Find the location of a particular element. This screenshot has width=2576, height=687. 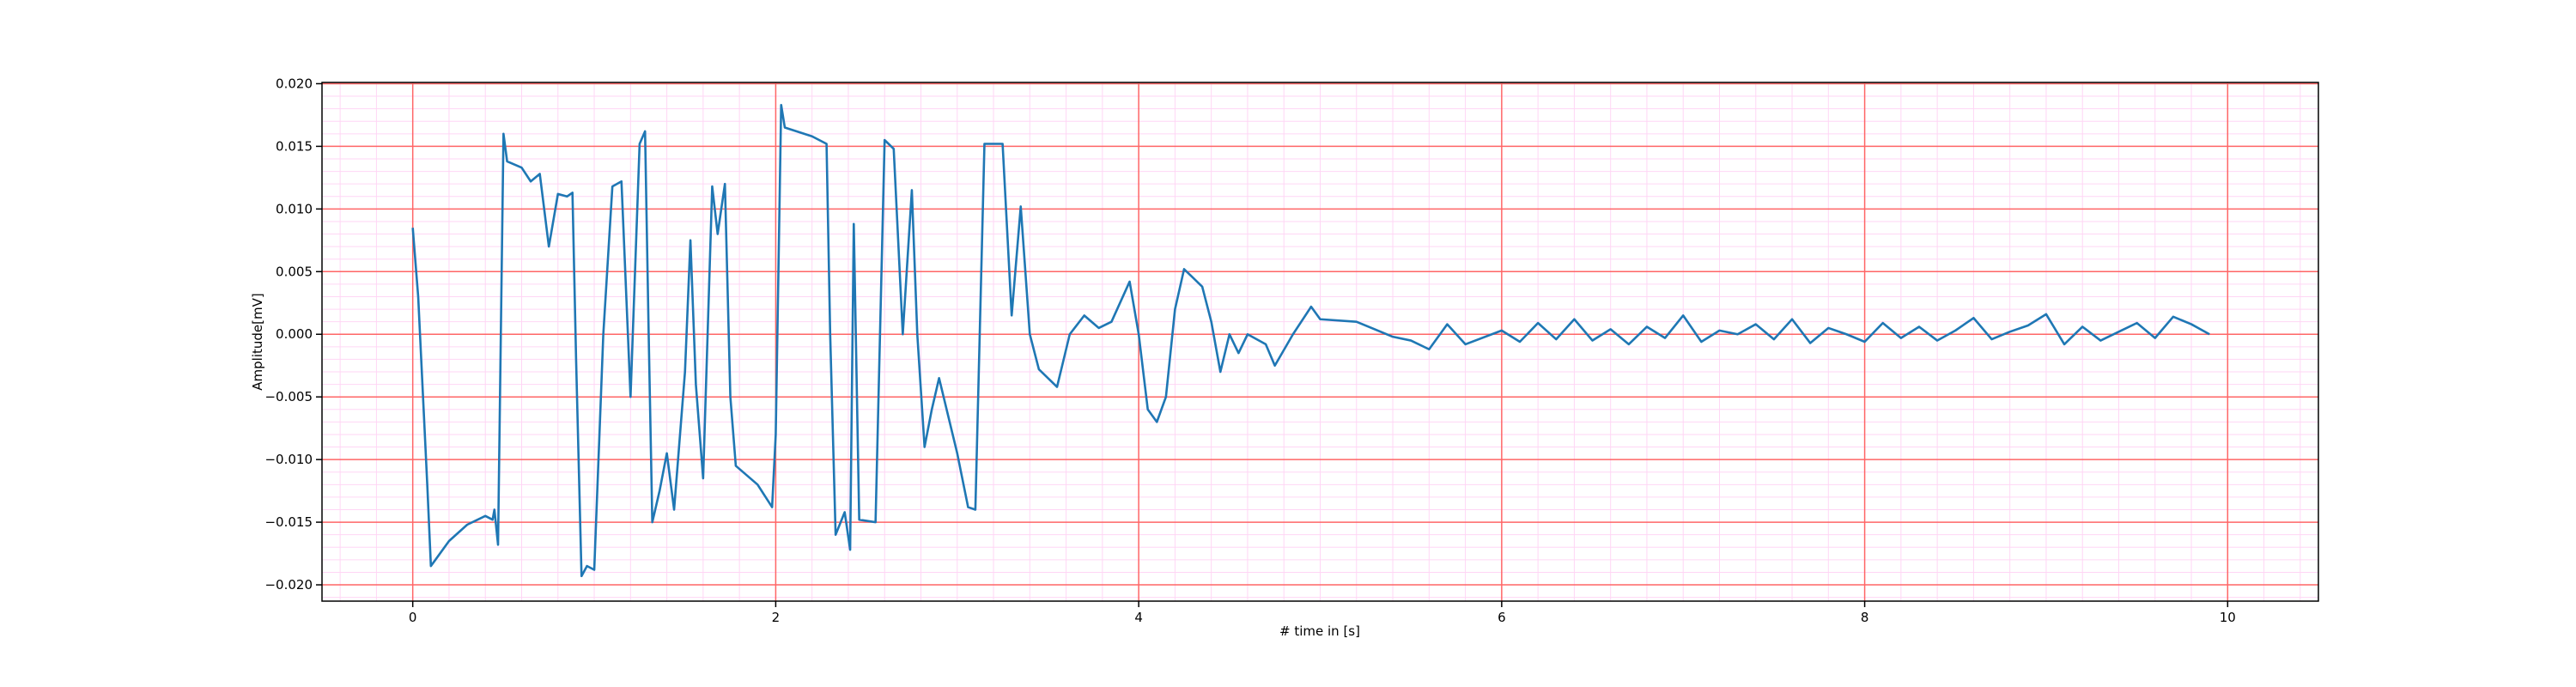

x-tick-label: 0 is located at coordinates (413, 617).